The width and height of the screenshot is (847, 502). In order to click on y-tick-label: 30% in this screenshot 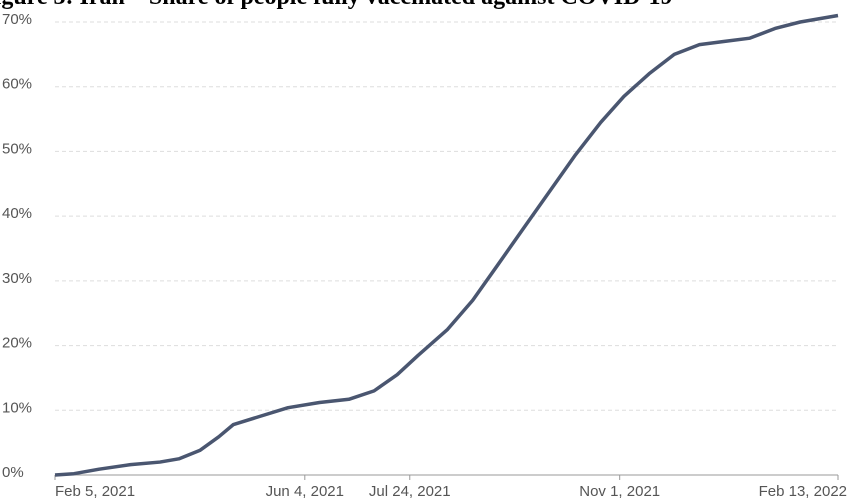, I will do `click(17, 278)`.